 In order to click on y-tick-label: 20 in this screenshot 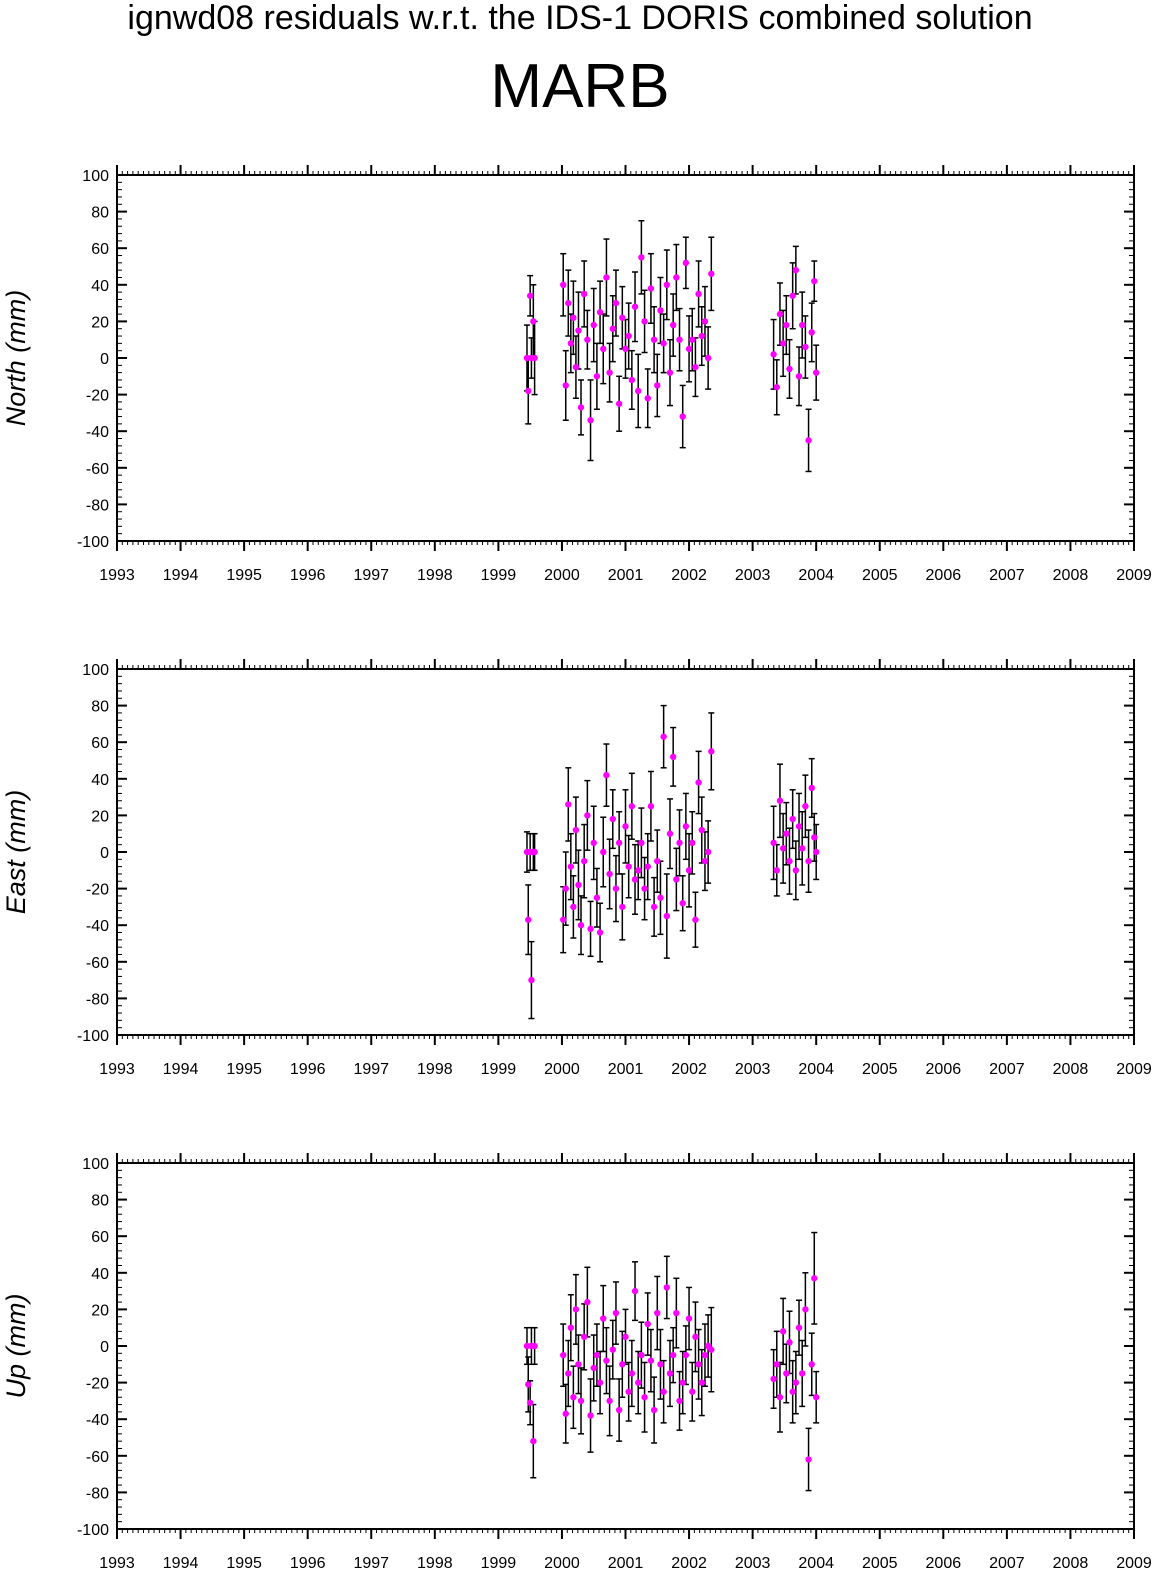, I will do `click(100, 322)`.